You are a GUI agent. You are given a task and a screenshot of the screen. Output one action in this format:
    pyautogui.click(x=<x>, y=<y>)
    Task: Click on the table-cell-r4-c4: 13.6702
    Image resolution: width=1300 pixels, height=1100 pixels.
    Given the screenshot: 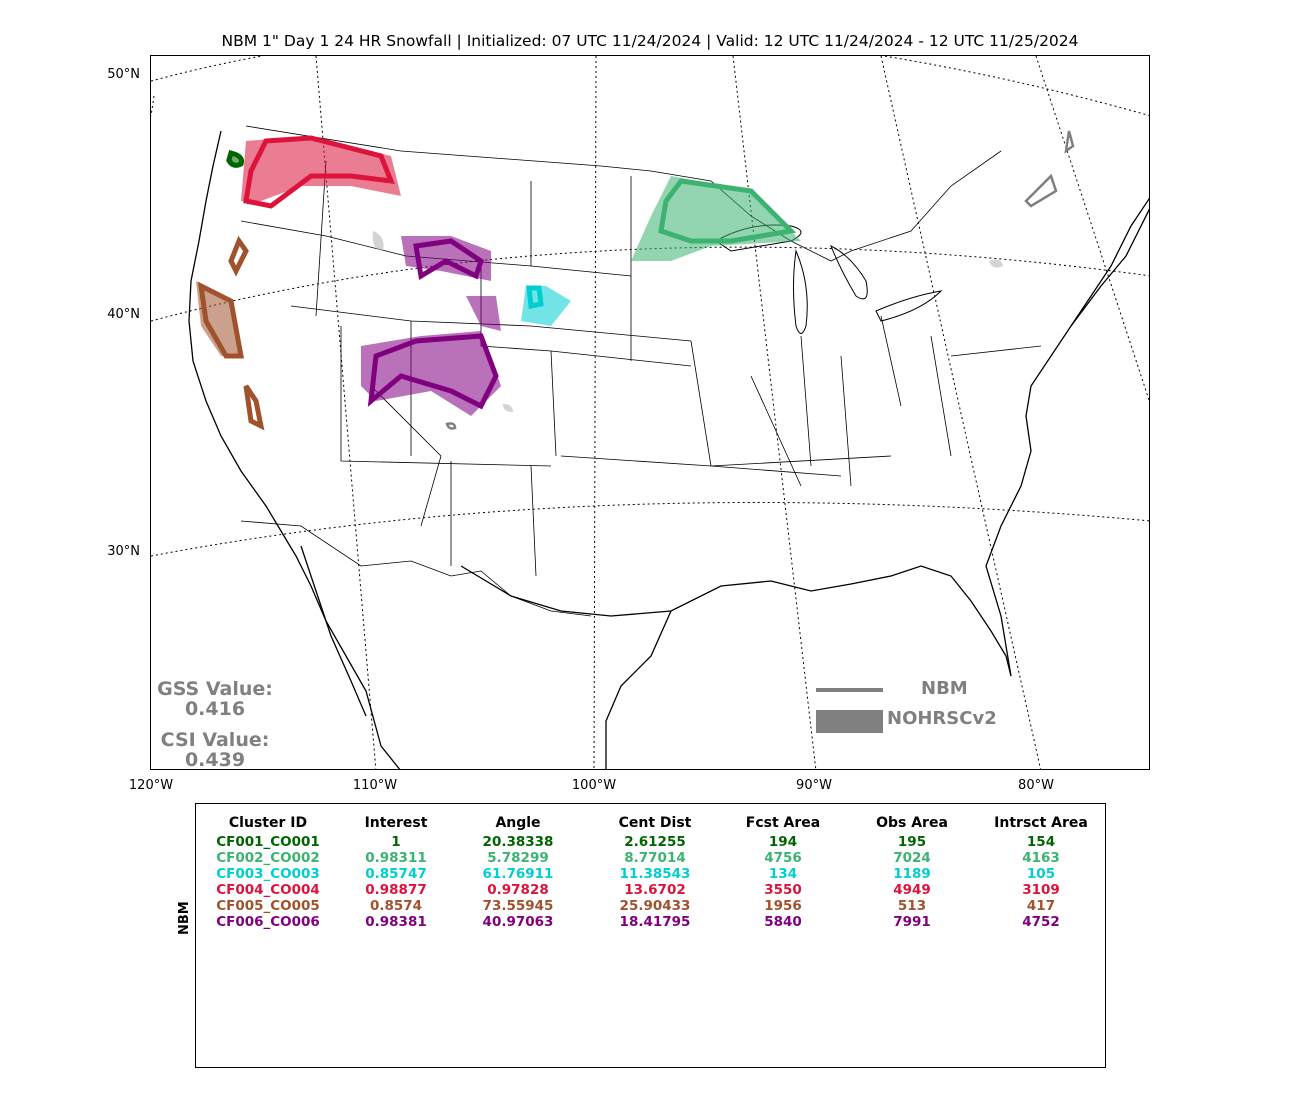 What is the action you would take?
    pyautogui.click(x=655, y=890)
    